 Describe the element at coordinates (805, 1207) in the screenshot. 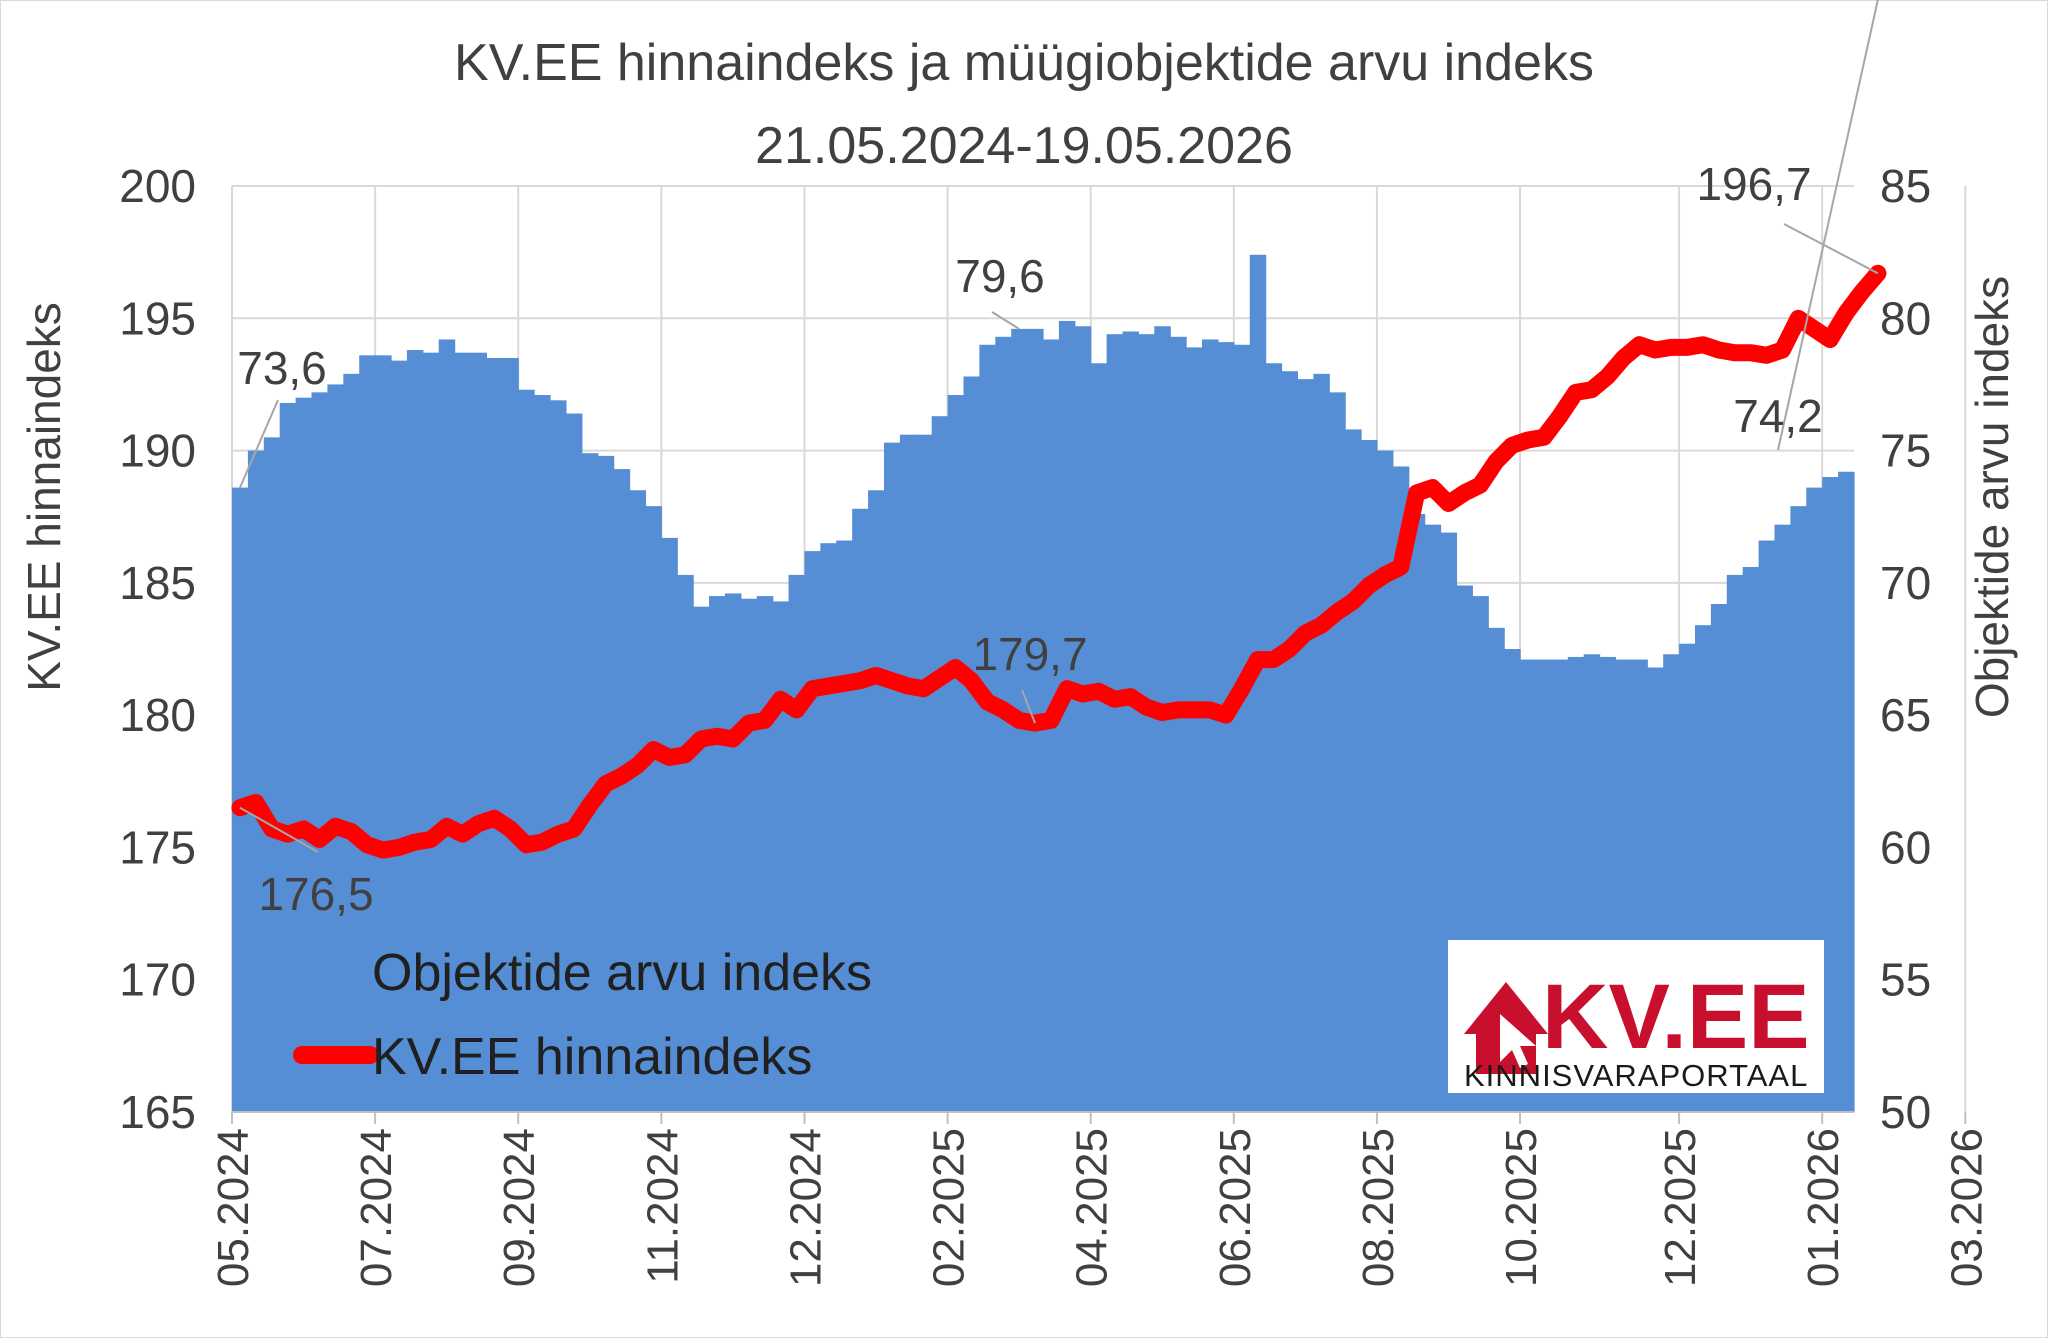

I see `x-tick-label: 12.2024` at that location.